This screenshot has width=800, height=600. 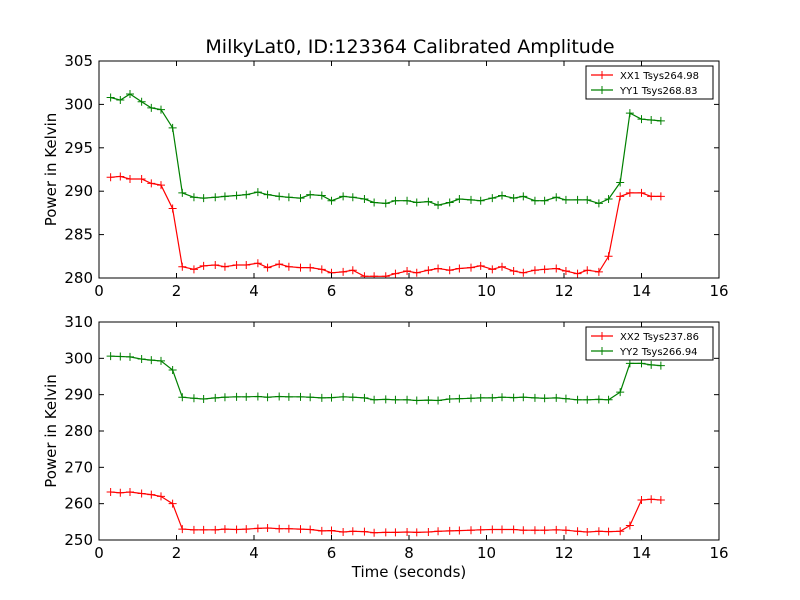 What do you see at coordinates (254, 553) in the screenshot?
I see `x-tick-label-1-2: 4` at bounding box center [254, 553].